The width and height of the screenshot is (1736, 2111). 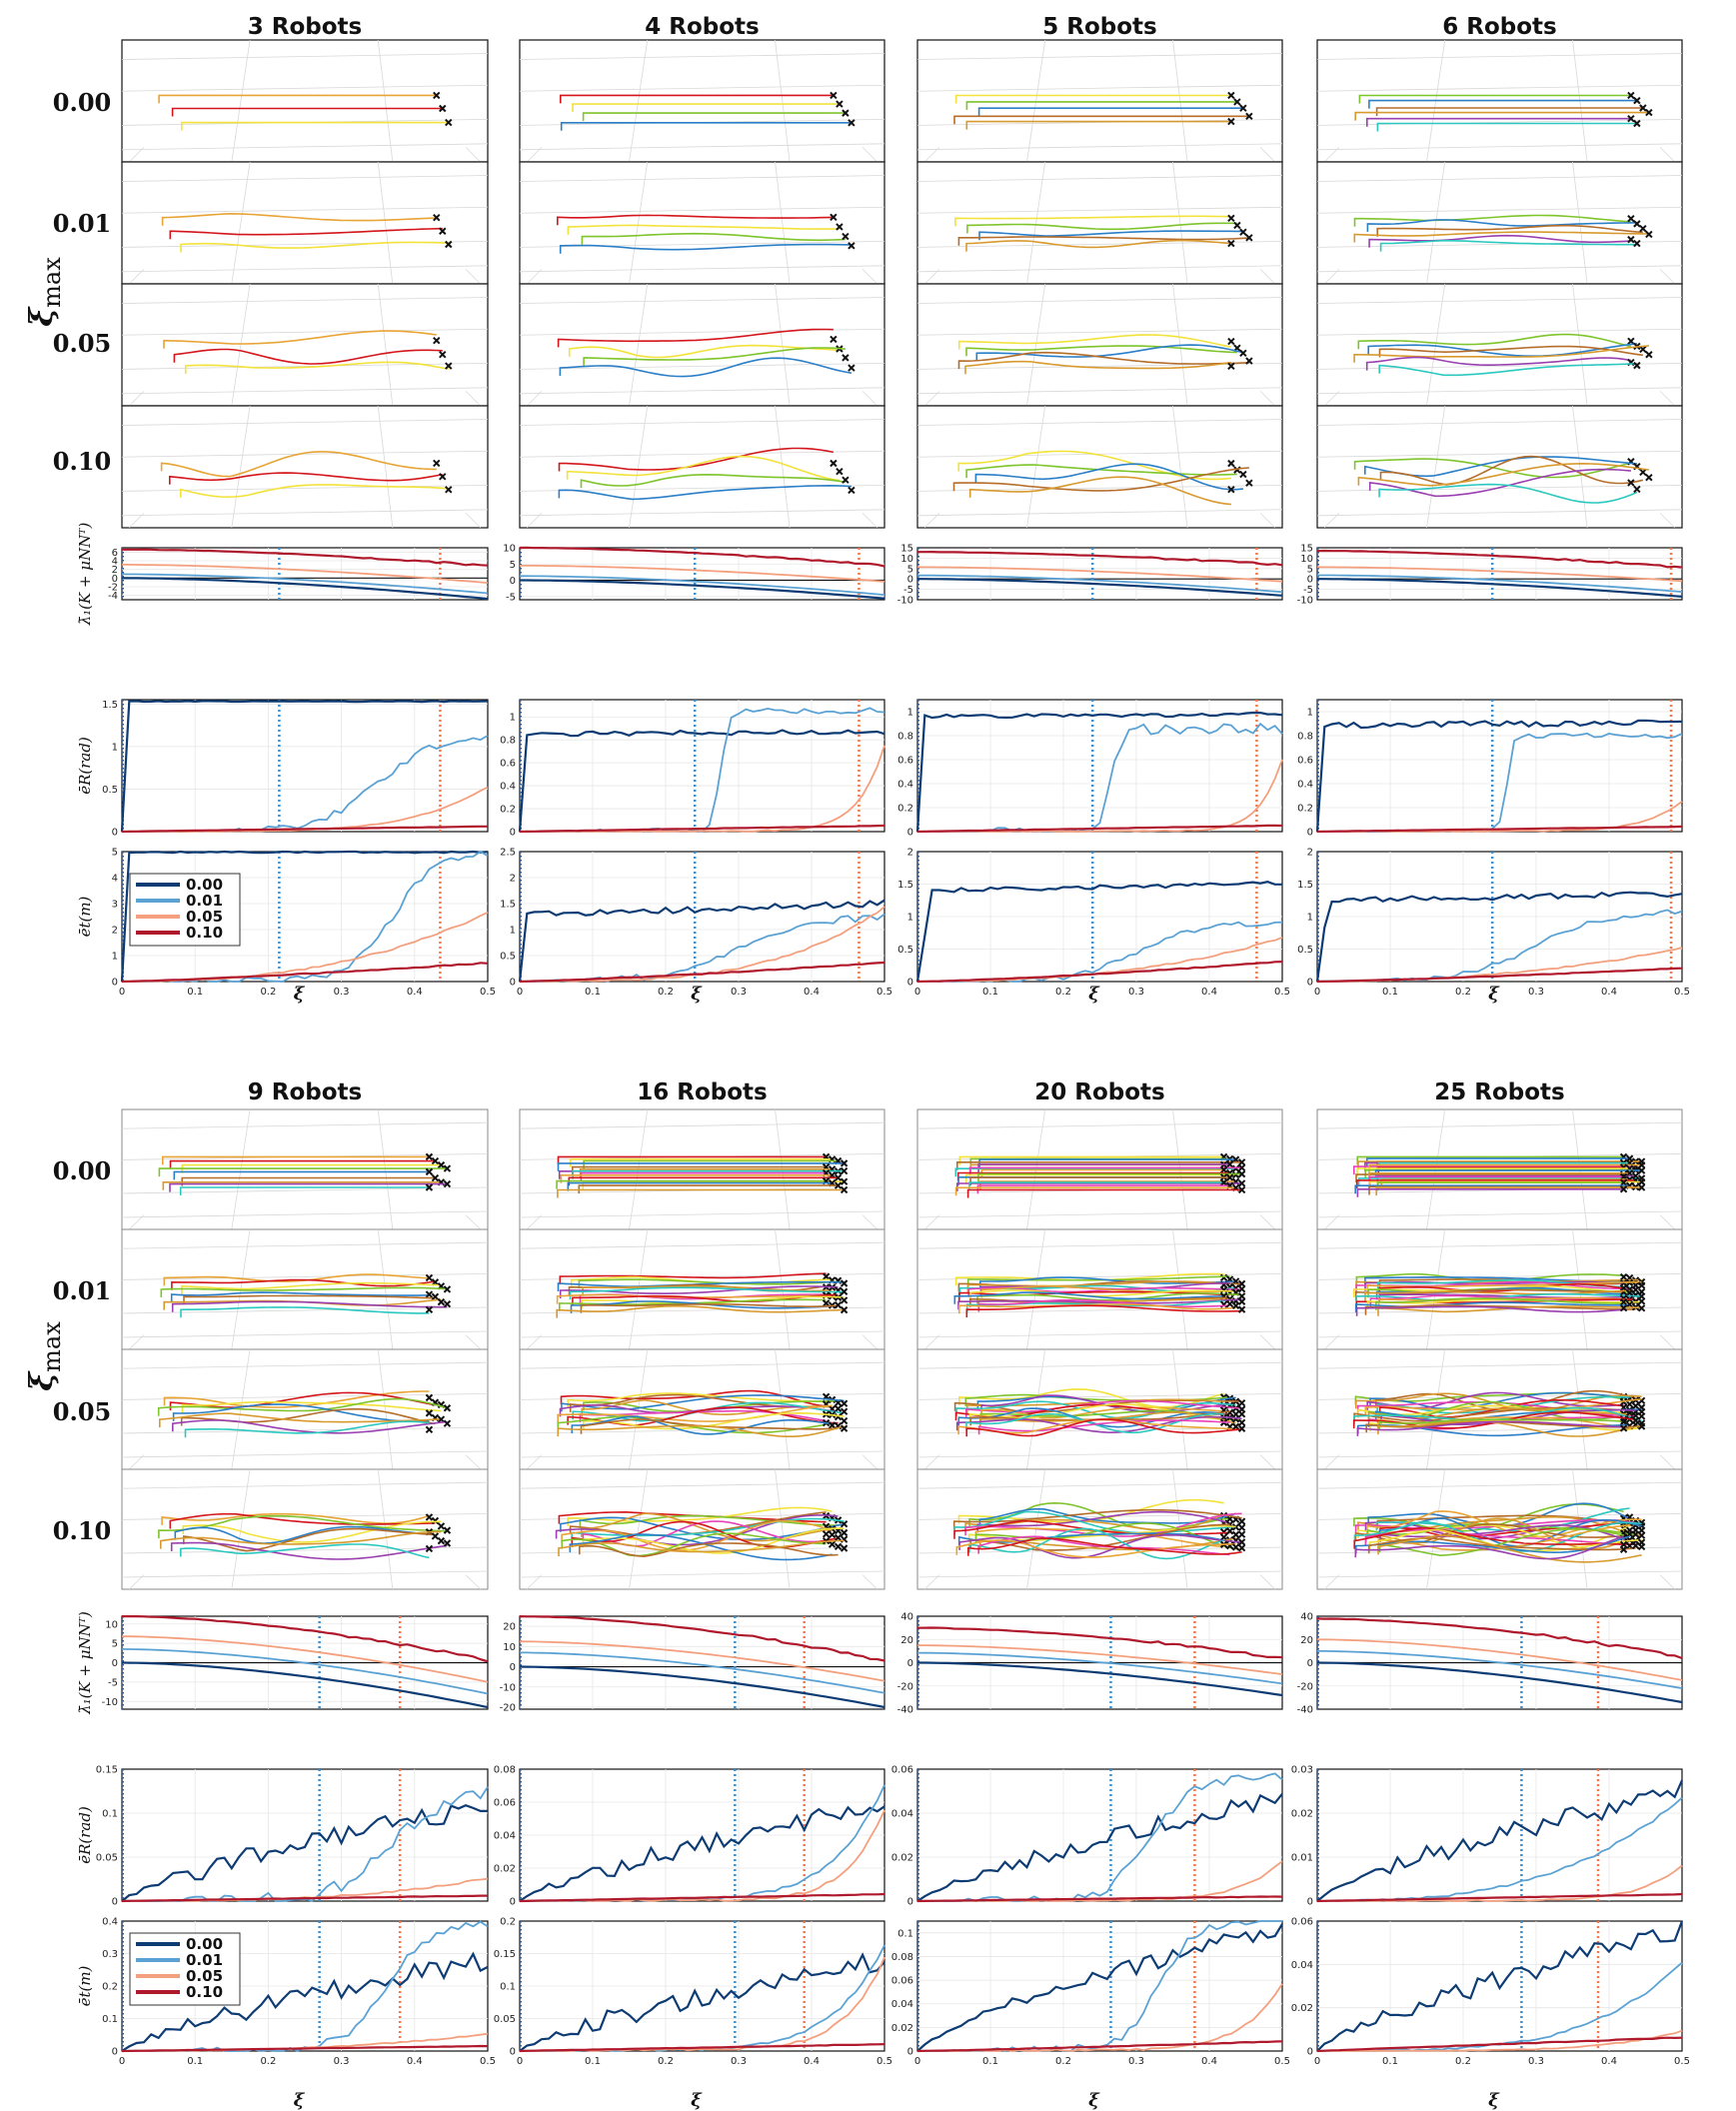 What do you see at coordinates (694, 573) in the screenshot?
I see `axes-lambda: 10 5 0 -5` at bounding box center [694, 573].